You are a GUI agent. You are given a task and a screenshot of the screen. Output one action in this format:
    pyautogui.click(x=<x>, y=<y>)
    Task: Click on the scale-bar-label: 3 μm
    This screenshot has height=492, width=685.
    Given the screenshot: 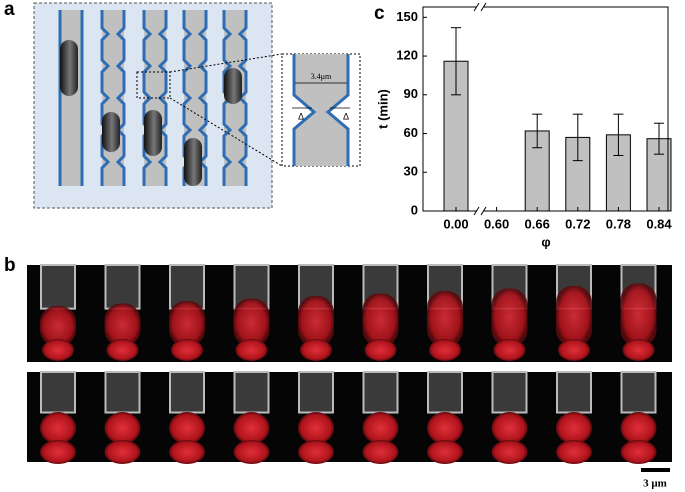 What is the action you would take?
    pyautogui.click(x=655, y=484)
    